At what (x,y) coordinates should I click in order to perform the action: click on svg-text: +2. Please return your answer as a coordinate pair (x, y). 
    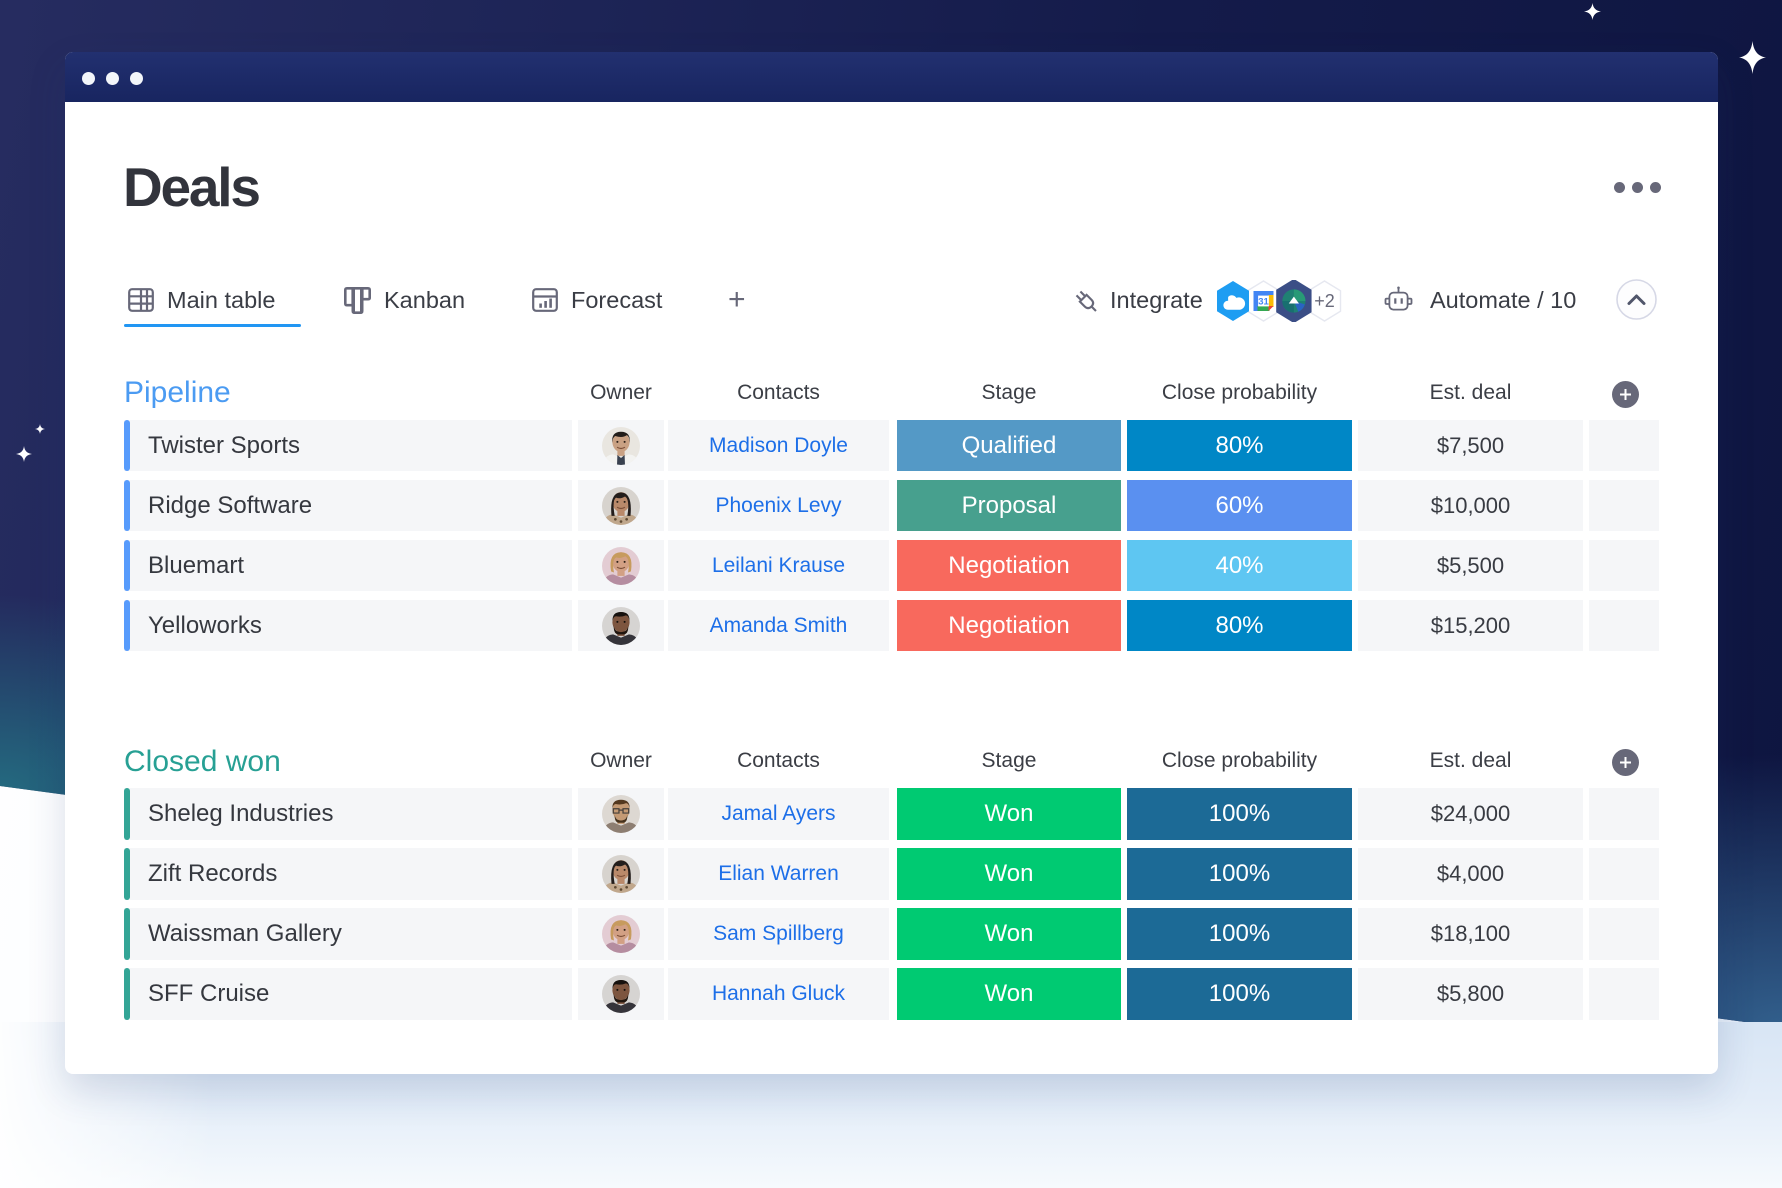
    Looking at the image, I should click on (1324, 301).